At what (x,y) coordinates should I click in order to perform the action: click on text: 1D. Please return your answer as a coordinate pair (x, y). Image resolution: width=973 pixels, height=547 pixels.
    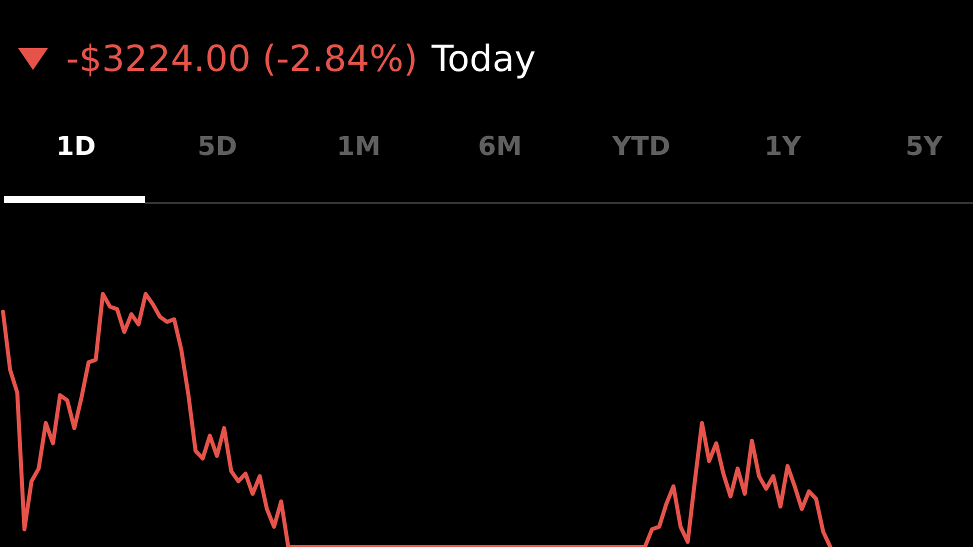
    Looking at the image, I should click on (76, 147).